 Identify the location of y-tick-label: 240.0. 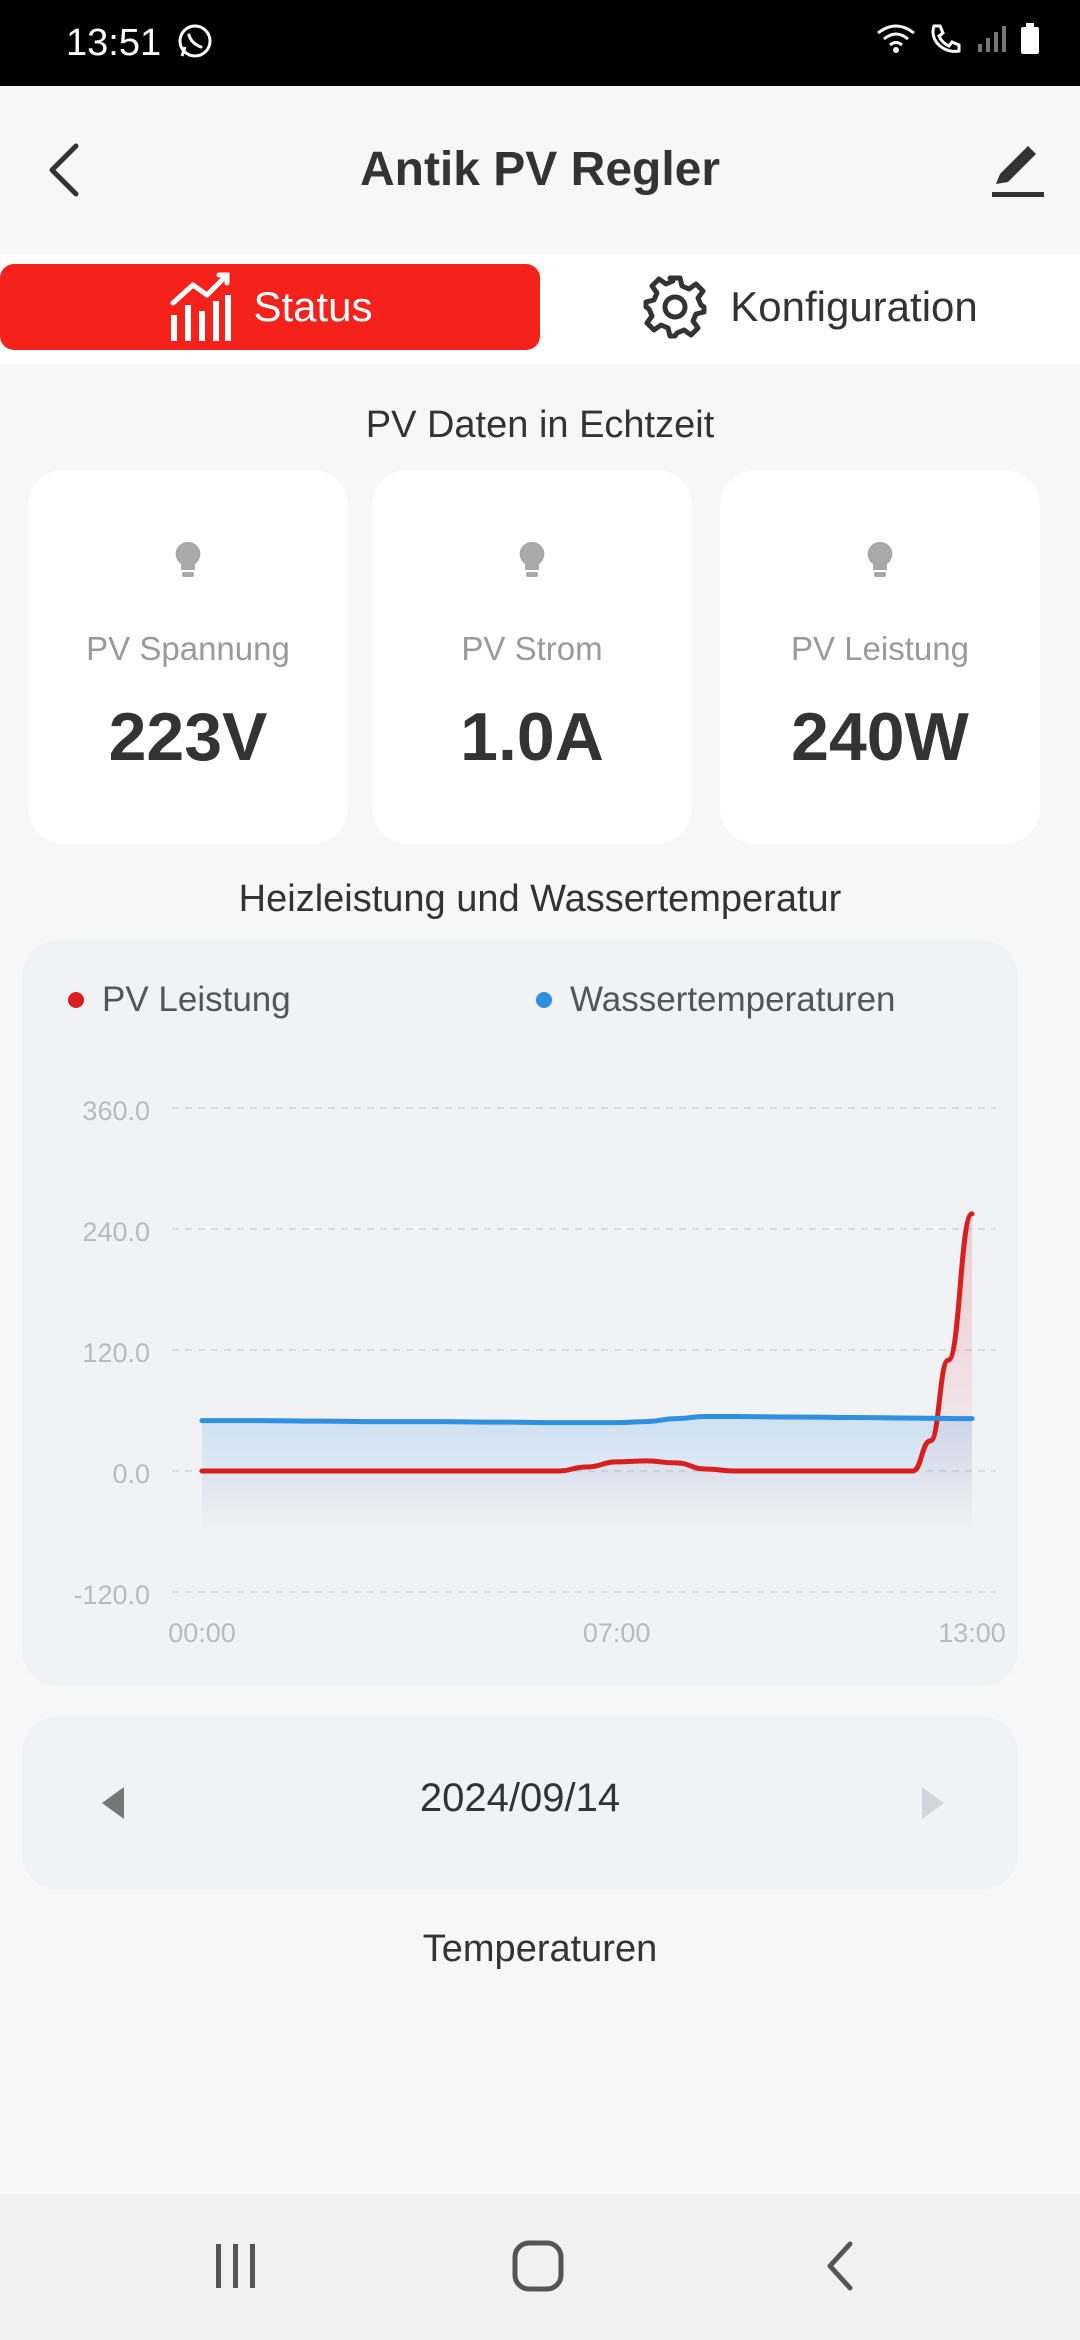
(116, 1232).